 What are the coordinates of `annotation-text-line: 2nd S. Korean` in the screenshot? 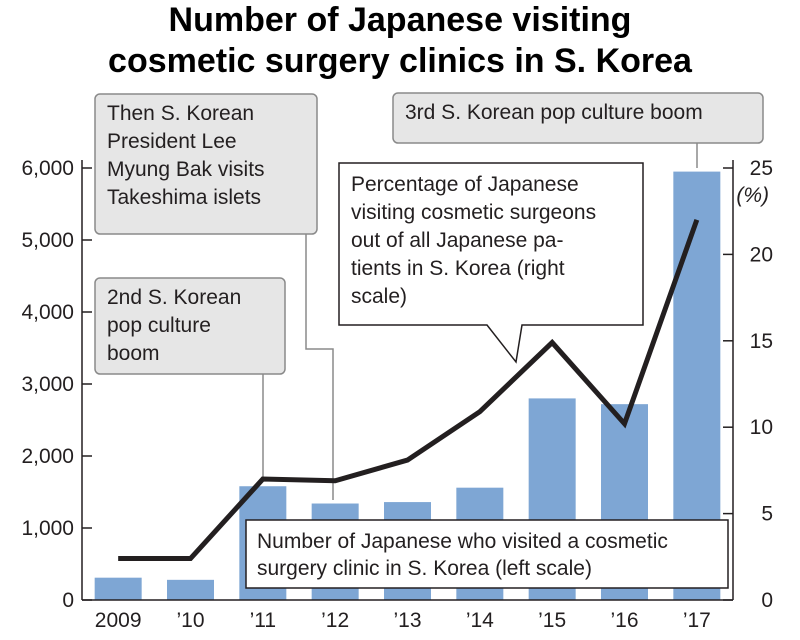 It's located at (174, 297).